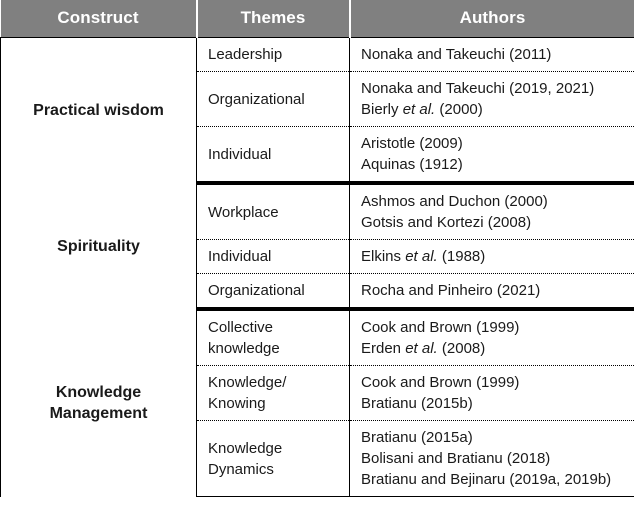 The height and width of the screenshot is (520, 634). Describe the element at coordinates (245, 54) in the screenshot. I see `theme-label: Leadership` at that location.